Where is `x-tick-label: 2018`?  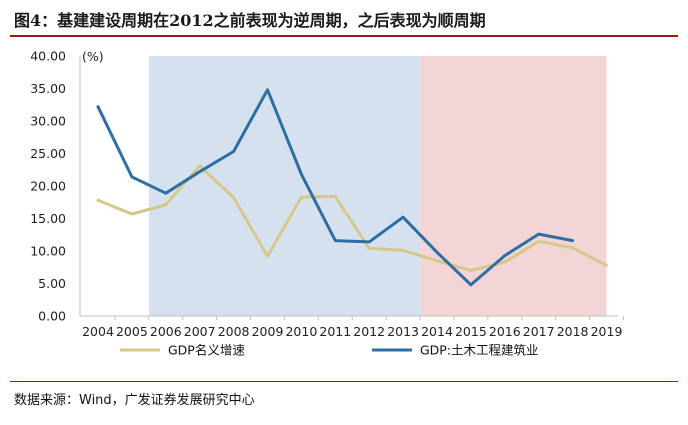
x-tick-label: 2018 is located at coordinates (573, 331).